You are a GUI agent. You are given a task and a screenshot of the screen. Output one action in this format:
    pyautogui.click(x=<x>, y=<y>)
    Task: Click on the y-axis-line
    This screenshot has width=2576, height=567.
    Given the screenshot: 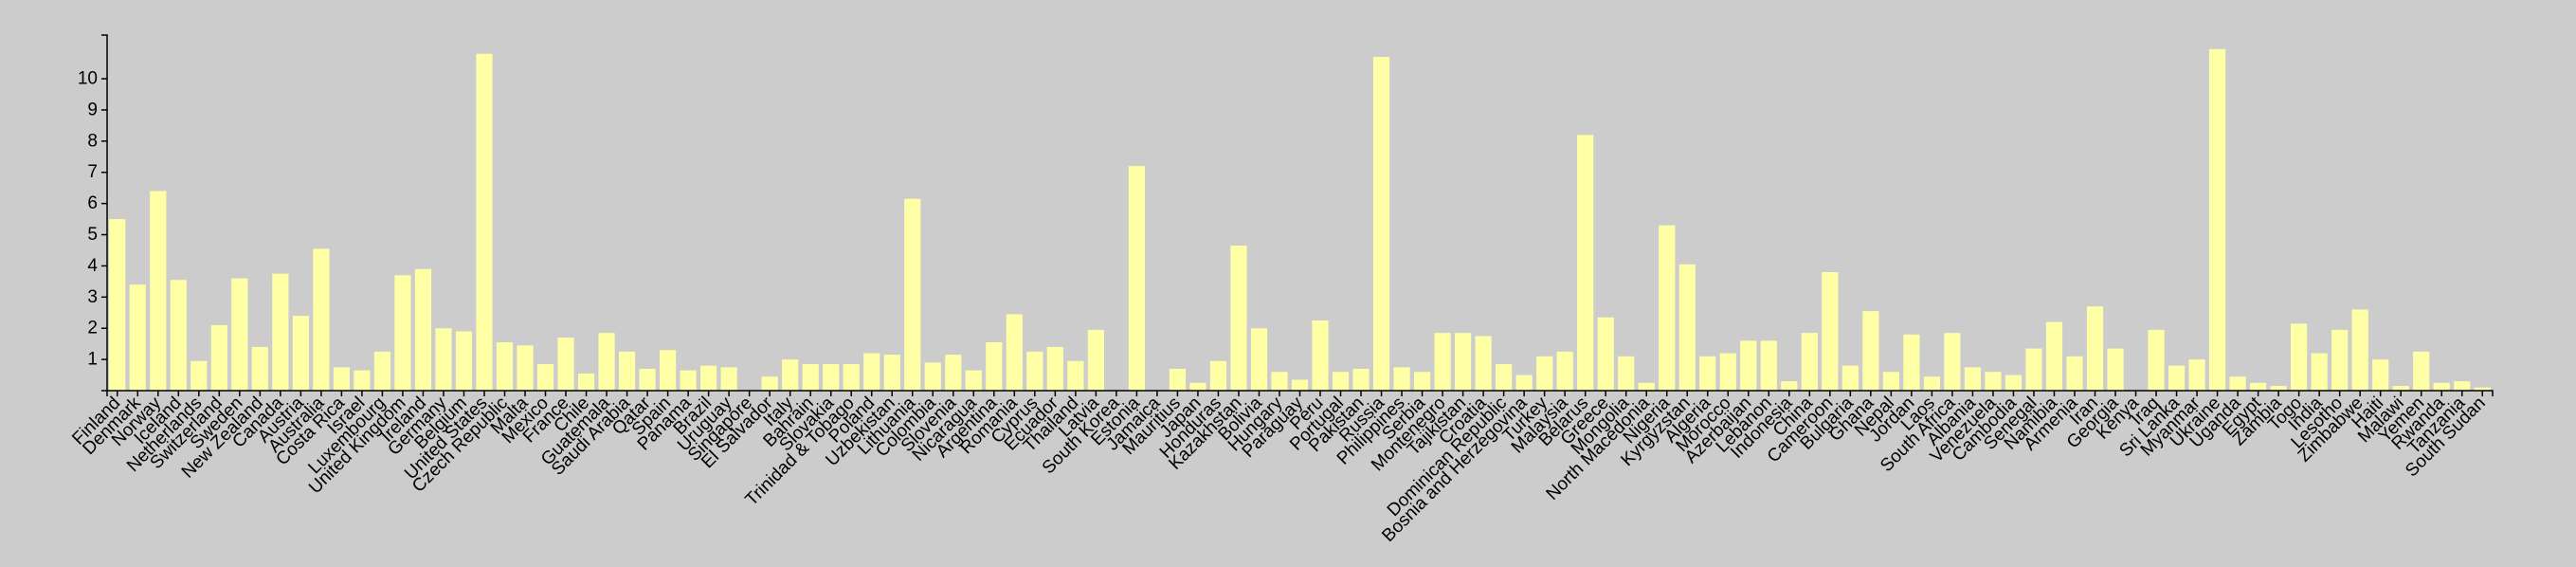 What is the action you would take?
    pyautogui.click(x=104, y=213)
    